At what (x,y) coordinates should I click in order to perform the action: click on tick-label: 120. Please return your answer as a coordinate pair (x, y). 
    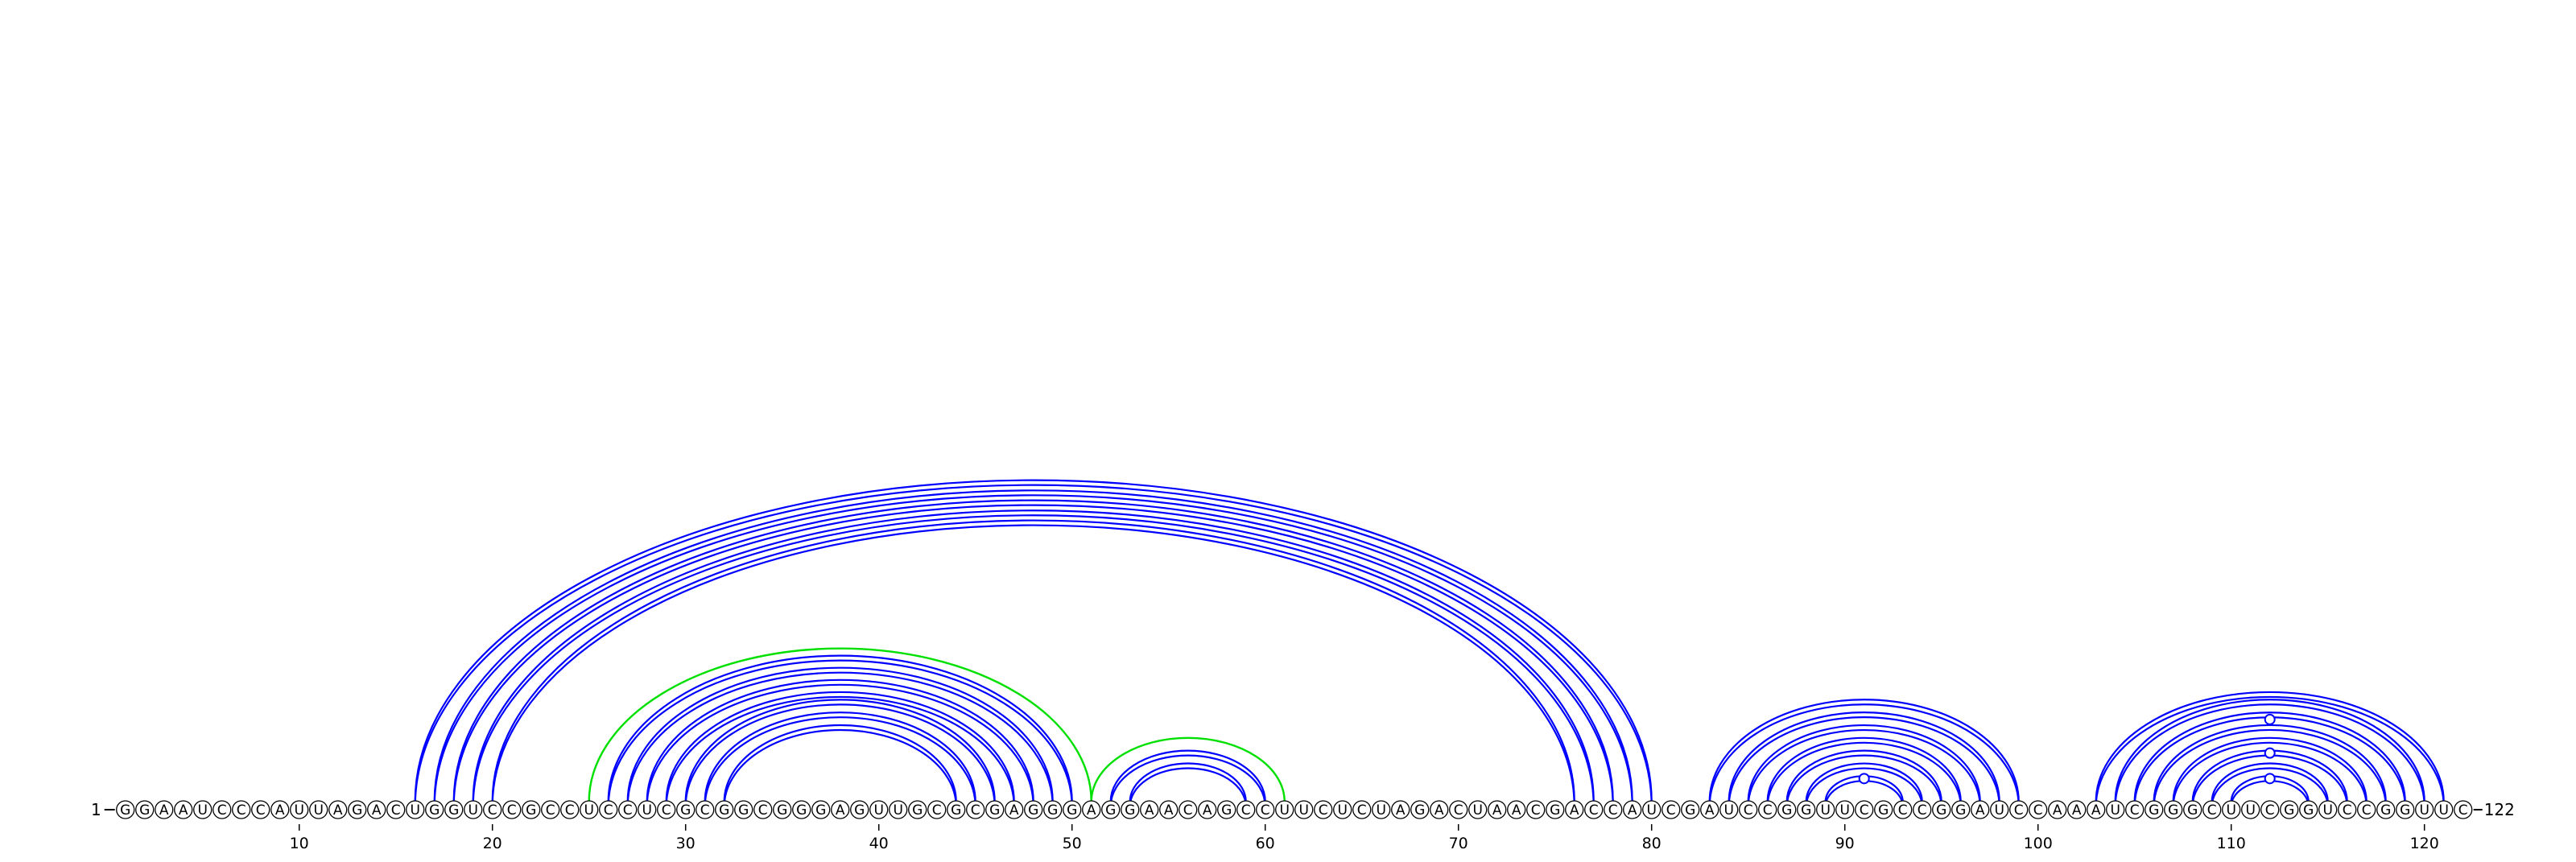
    Looking at the image, I should click on (2424, 843).